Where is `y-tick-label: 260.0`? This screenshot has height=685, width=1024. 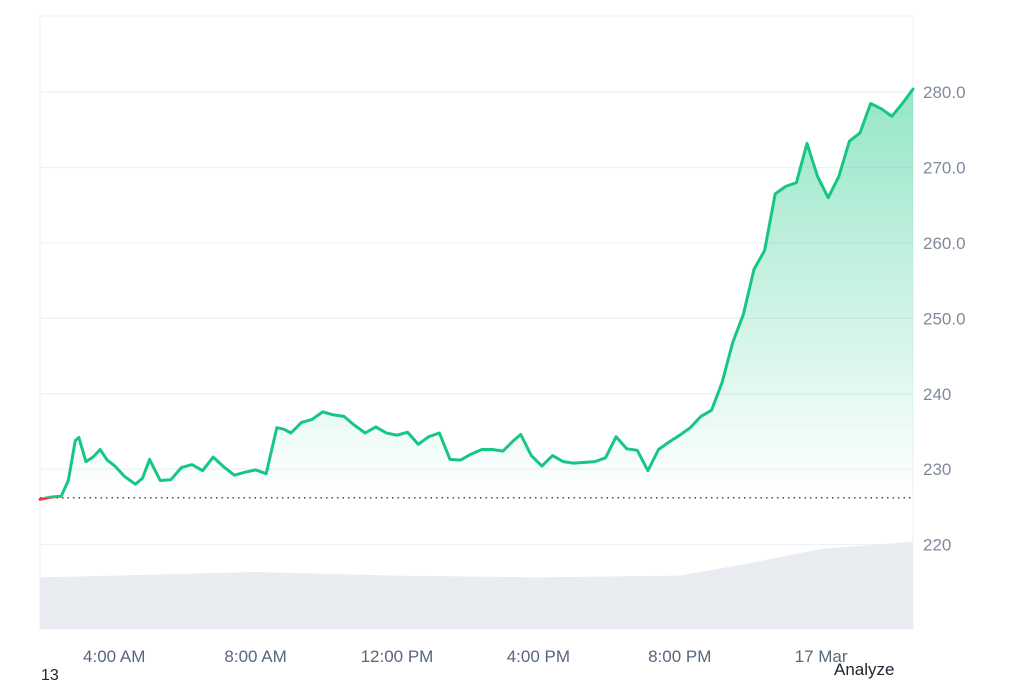 y-tick-label: 260.0 is located at coordinates (944, 243).